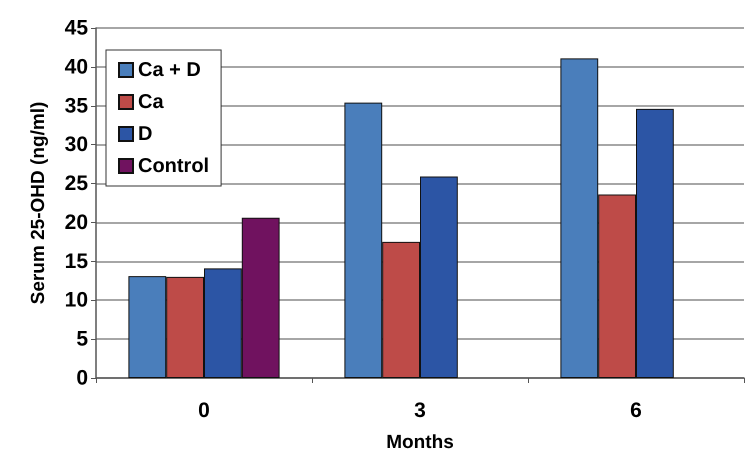  I want to click on y-tick-label: 15, so click(76, 261).